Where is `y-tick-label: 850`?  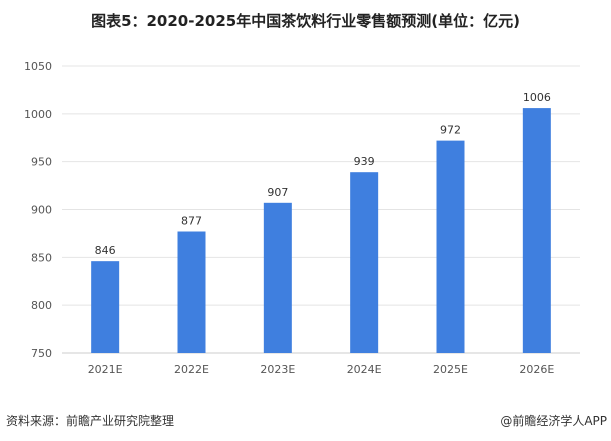 y-tick-label: 850 is located at coordinates (41, 257).